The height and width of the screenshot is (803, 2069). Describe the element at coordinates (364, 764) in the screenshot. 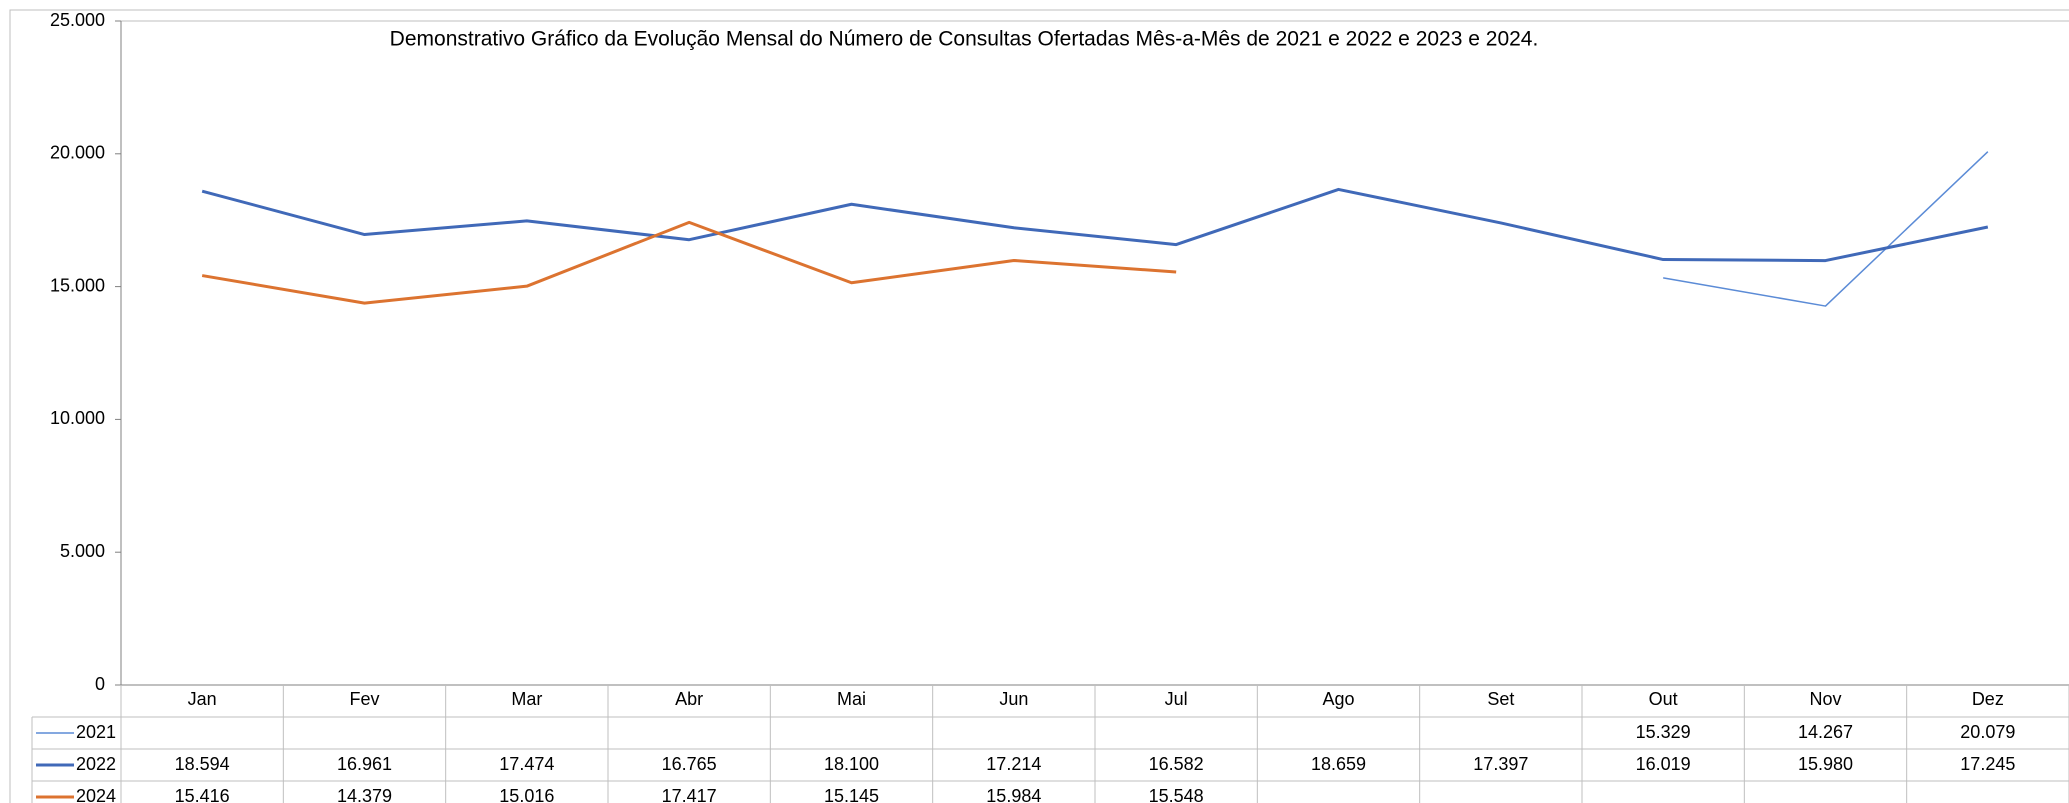

I see `table-value: 16.961` at that location.